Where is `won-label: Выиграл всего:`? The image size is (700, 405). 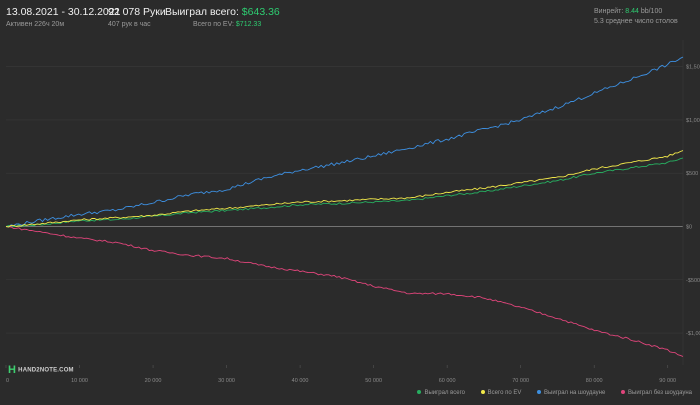
won-label: Выиграл всего: is located at coordinates (202, 12).